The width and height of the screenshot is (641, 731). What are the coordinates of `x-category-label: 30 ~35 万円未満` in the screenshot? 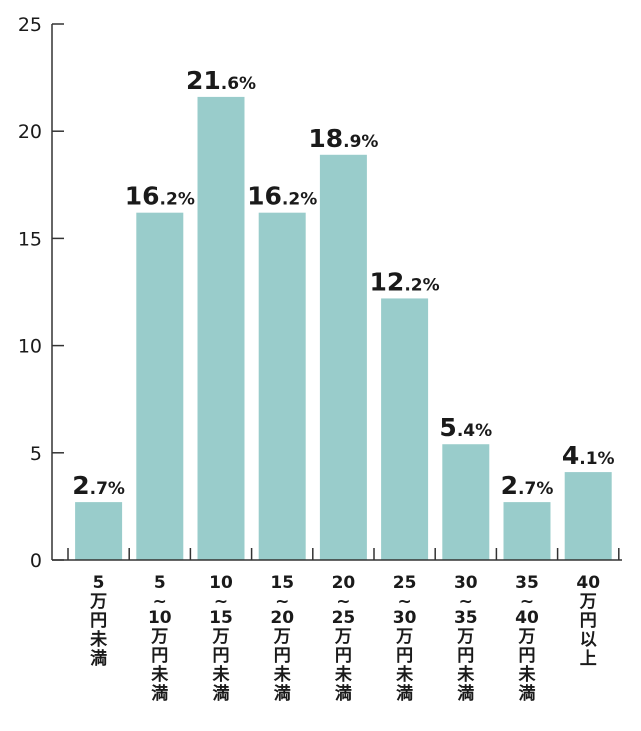 It's located at (466, 638).